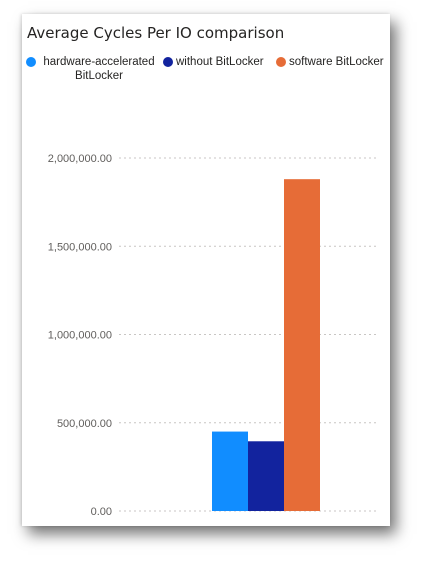  Describe the element at coordinates (84, 424) in the screenshot. I see `y-tick-label: 500,000.00` at that location.